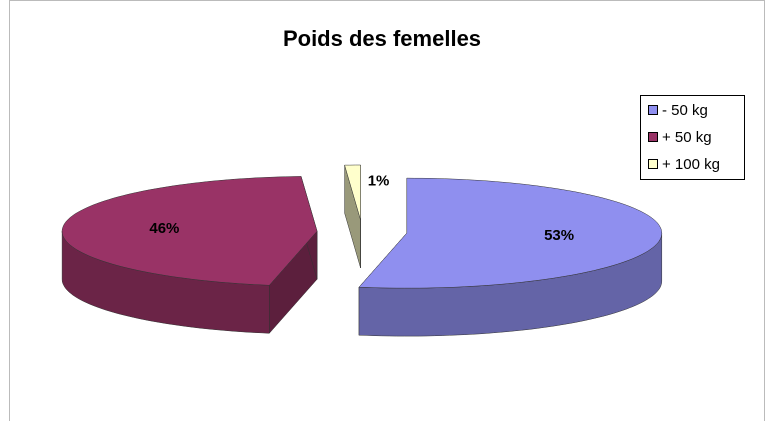 This screenshot has height=421, width=771. I want to click on data-label: 1%, so click(379, 180).